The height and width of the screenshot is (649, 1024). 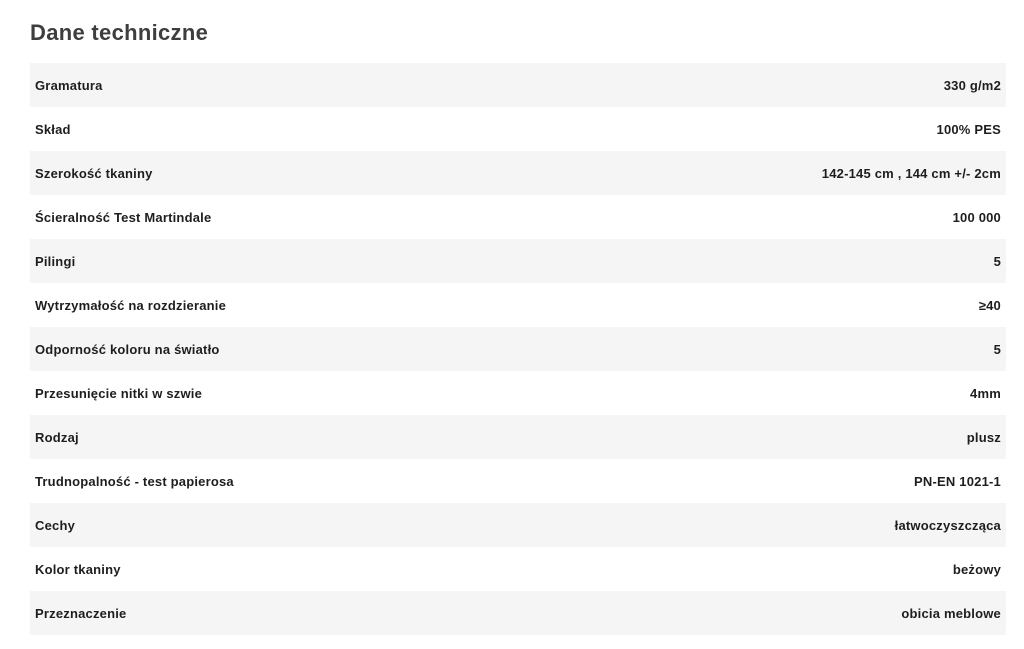 What do you see at coordinates (518, 613) in the screenshot?
I see `spec-row: Przeznaczenie obicia meblowe` at bounding box center [518, 613].